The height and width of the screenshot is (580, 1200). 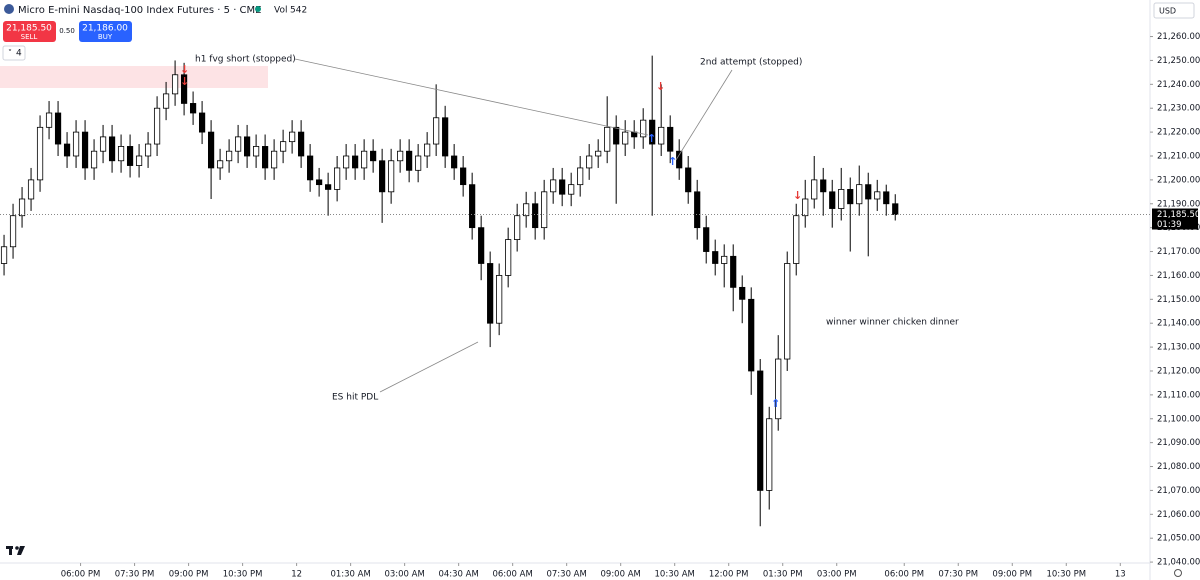 I want to click on currency-button, so click(x=1174, y=10).